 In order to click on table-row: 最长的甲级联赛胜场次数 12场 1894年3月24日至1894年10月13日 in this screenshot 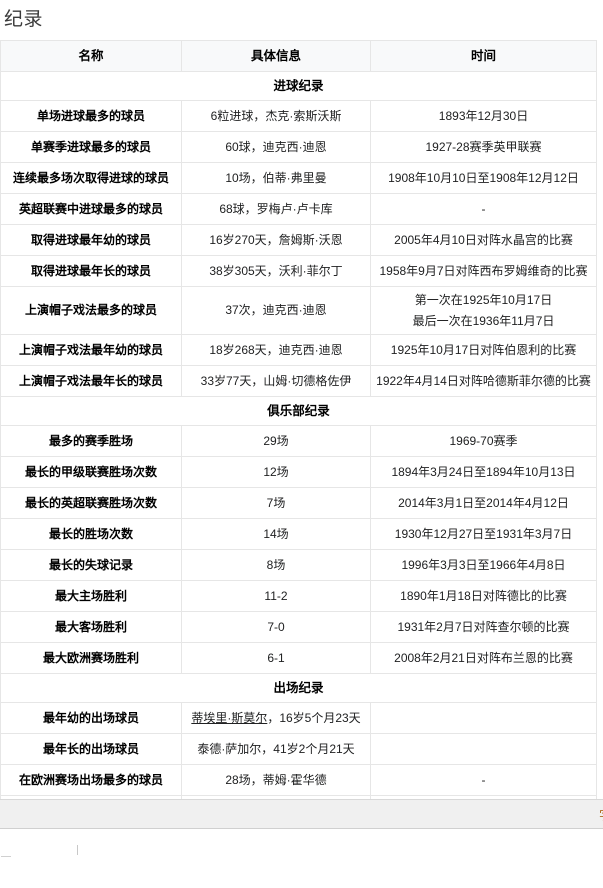, I will do `click(298, 472)`.